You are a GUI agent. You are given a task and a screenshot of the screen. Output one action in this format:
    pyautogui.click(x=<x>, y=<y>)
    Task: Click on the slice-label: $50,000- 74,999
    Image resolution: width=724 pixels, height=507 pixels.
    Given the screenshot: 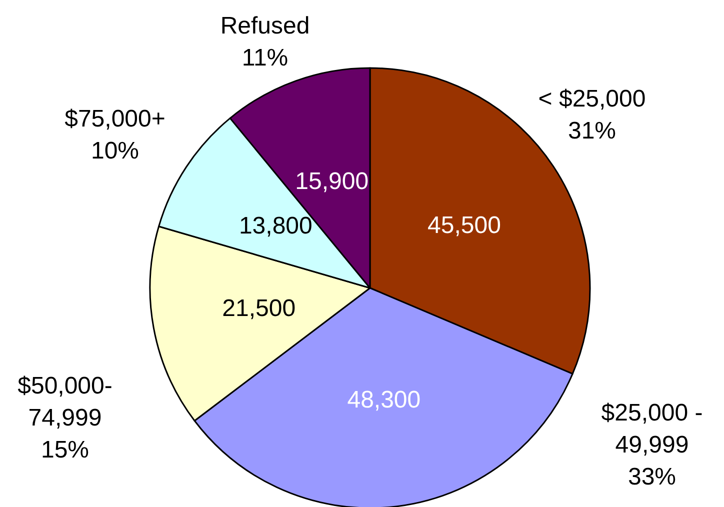 What is the action you would take?
    pyautogui.click(x=65, y=402)
    